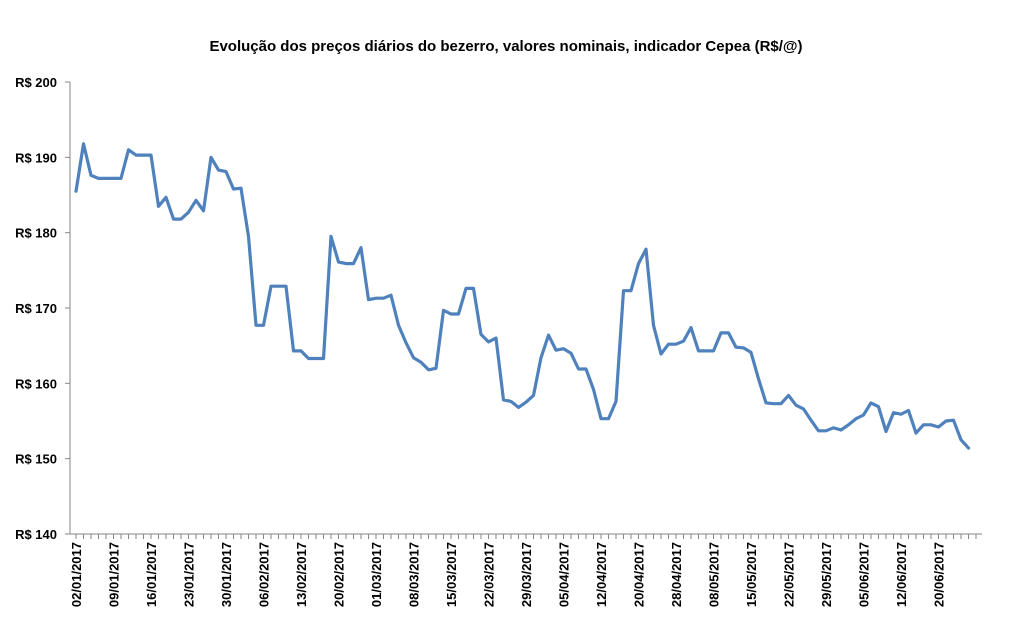 This screenshot has height=631, width=1012. What do you see at coordinates (376, 574) in the screenshot?
I see `x-tick-label: 01/03/2017` at bounding box center [376, 574].